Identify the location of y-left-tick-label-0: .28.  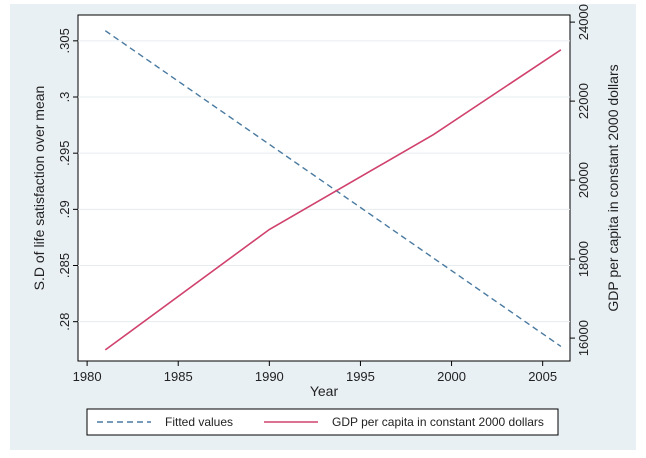
(64, 322).